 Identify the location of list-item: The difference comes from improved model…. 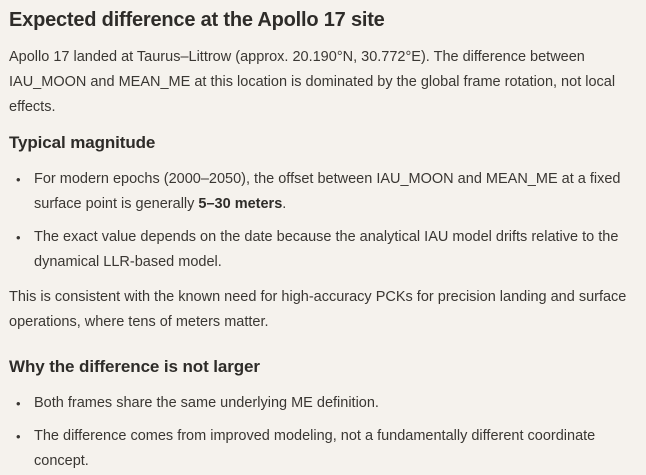
(320, 449).